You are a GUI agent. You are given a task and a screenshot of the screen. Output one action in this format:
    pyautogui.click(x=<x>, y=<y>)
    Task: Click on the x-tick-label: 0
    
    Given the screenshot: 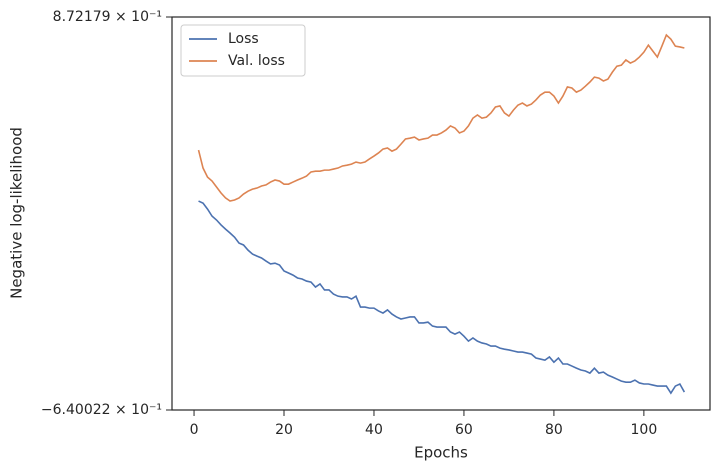 What is the action you would take?
    pyautogui.click(x=194, y=430)
    